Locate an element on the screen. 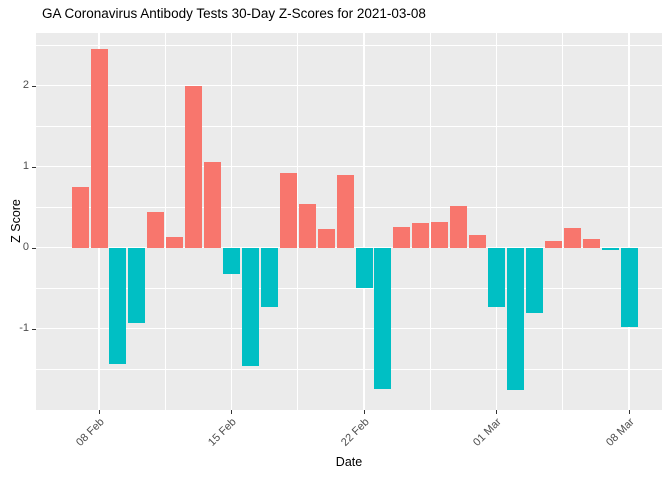 This screenshot has width=672, height=480. x-axis-title: Date is located at coordinates (349, 462).